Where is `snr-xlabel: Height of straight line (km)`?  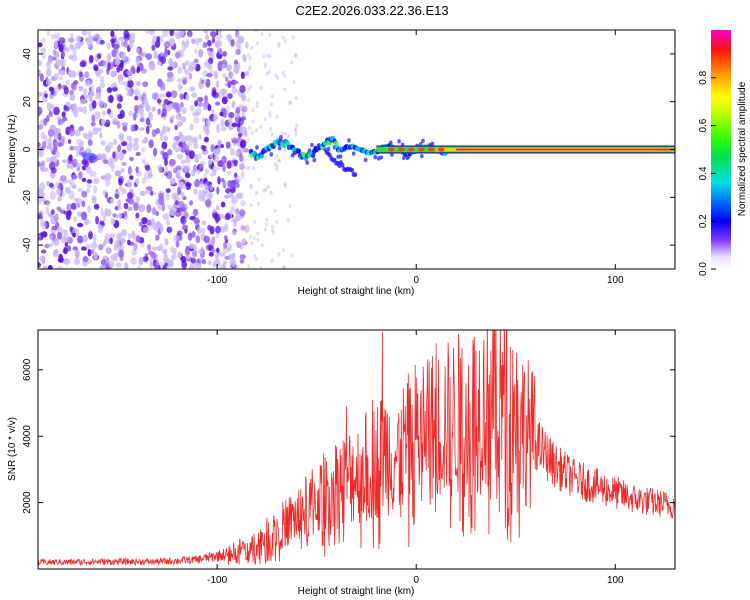
snr-xlabel: Height of straight line (km) is located at coordinates (356, 591).